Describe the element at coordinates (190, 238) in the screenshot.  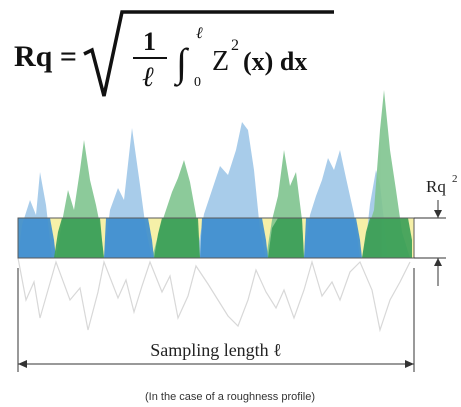
I see `blue-band-segments` at that location.